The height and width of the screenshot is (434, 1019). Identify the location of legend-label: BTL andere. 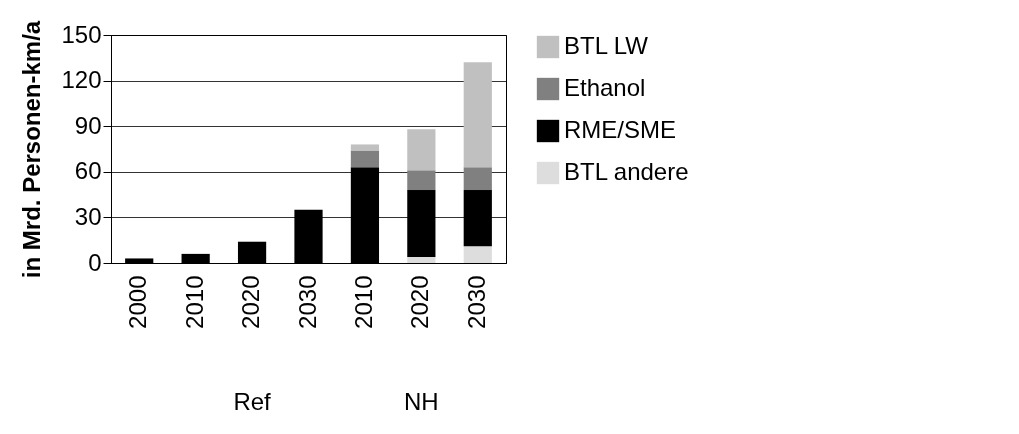
(626, 171).